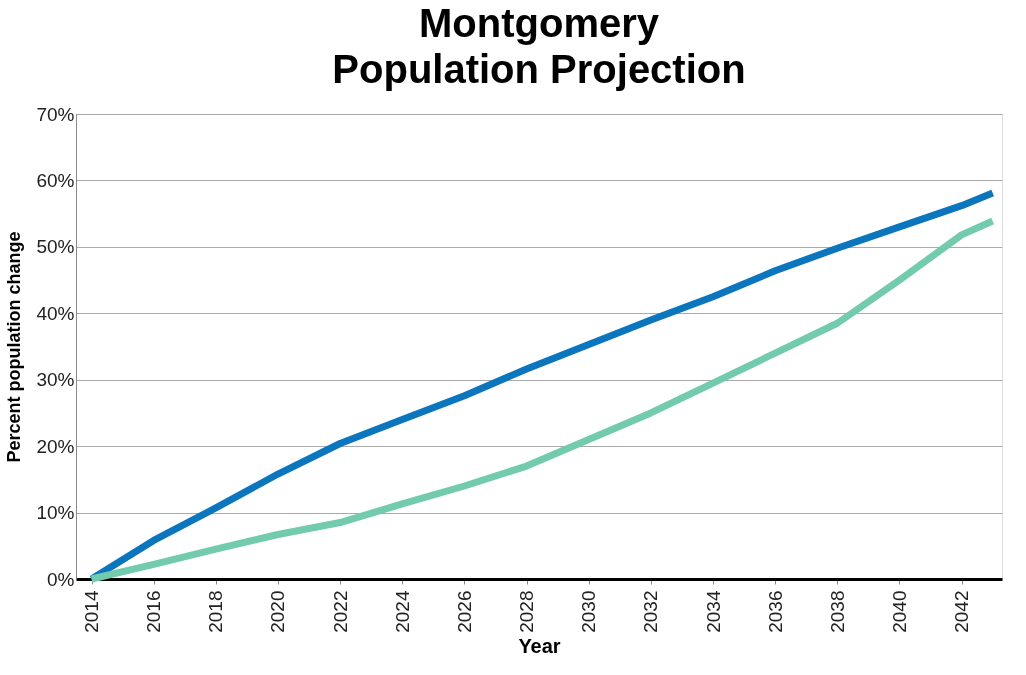 This screenshot has height=675, width=1026. What do you see at coordinates (464, 611) in the screenshot?
I see `x-tick-label: 2026` at bounding box center [464, 611].